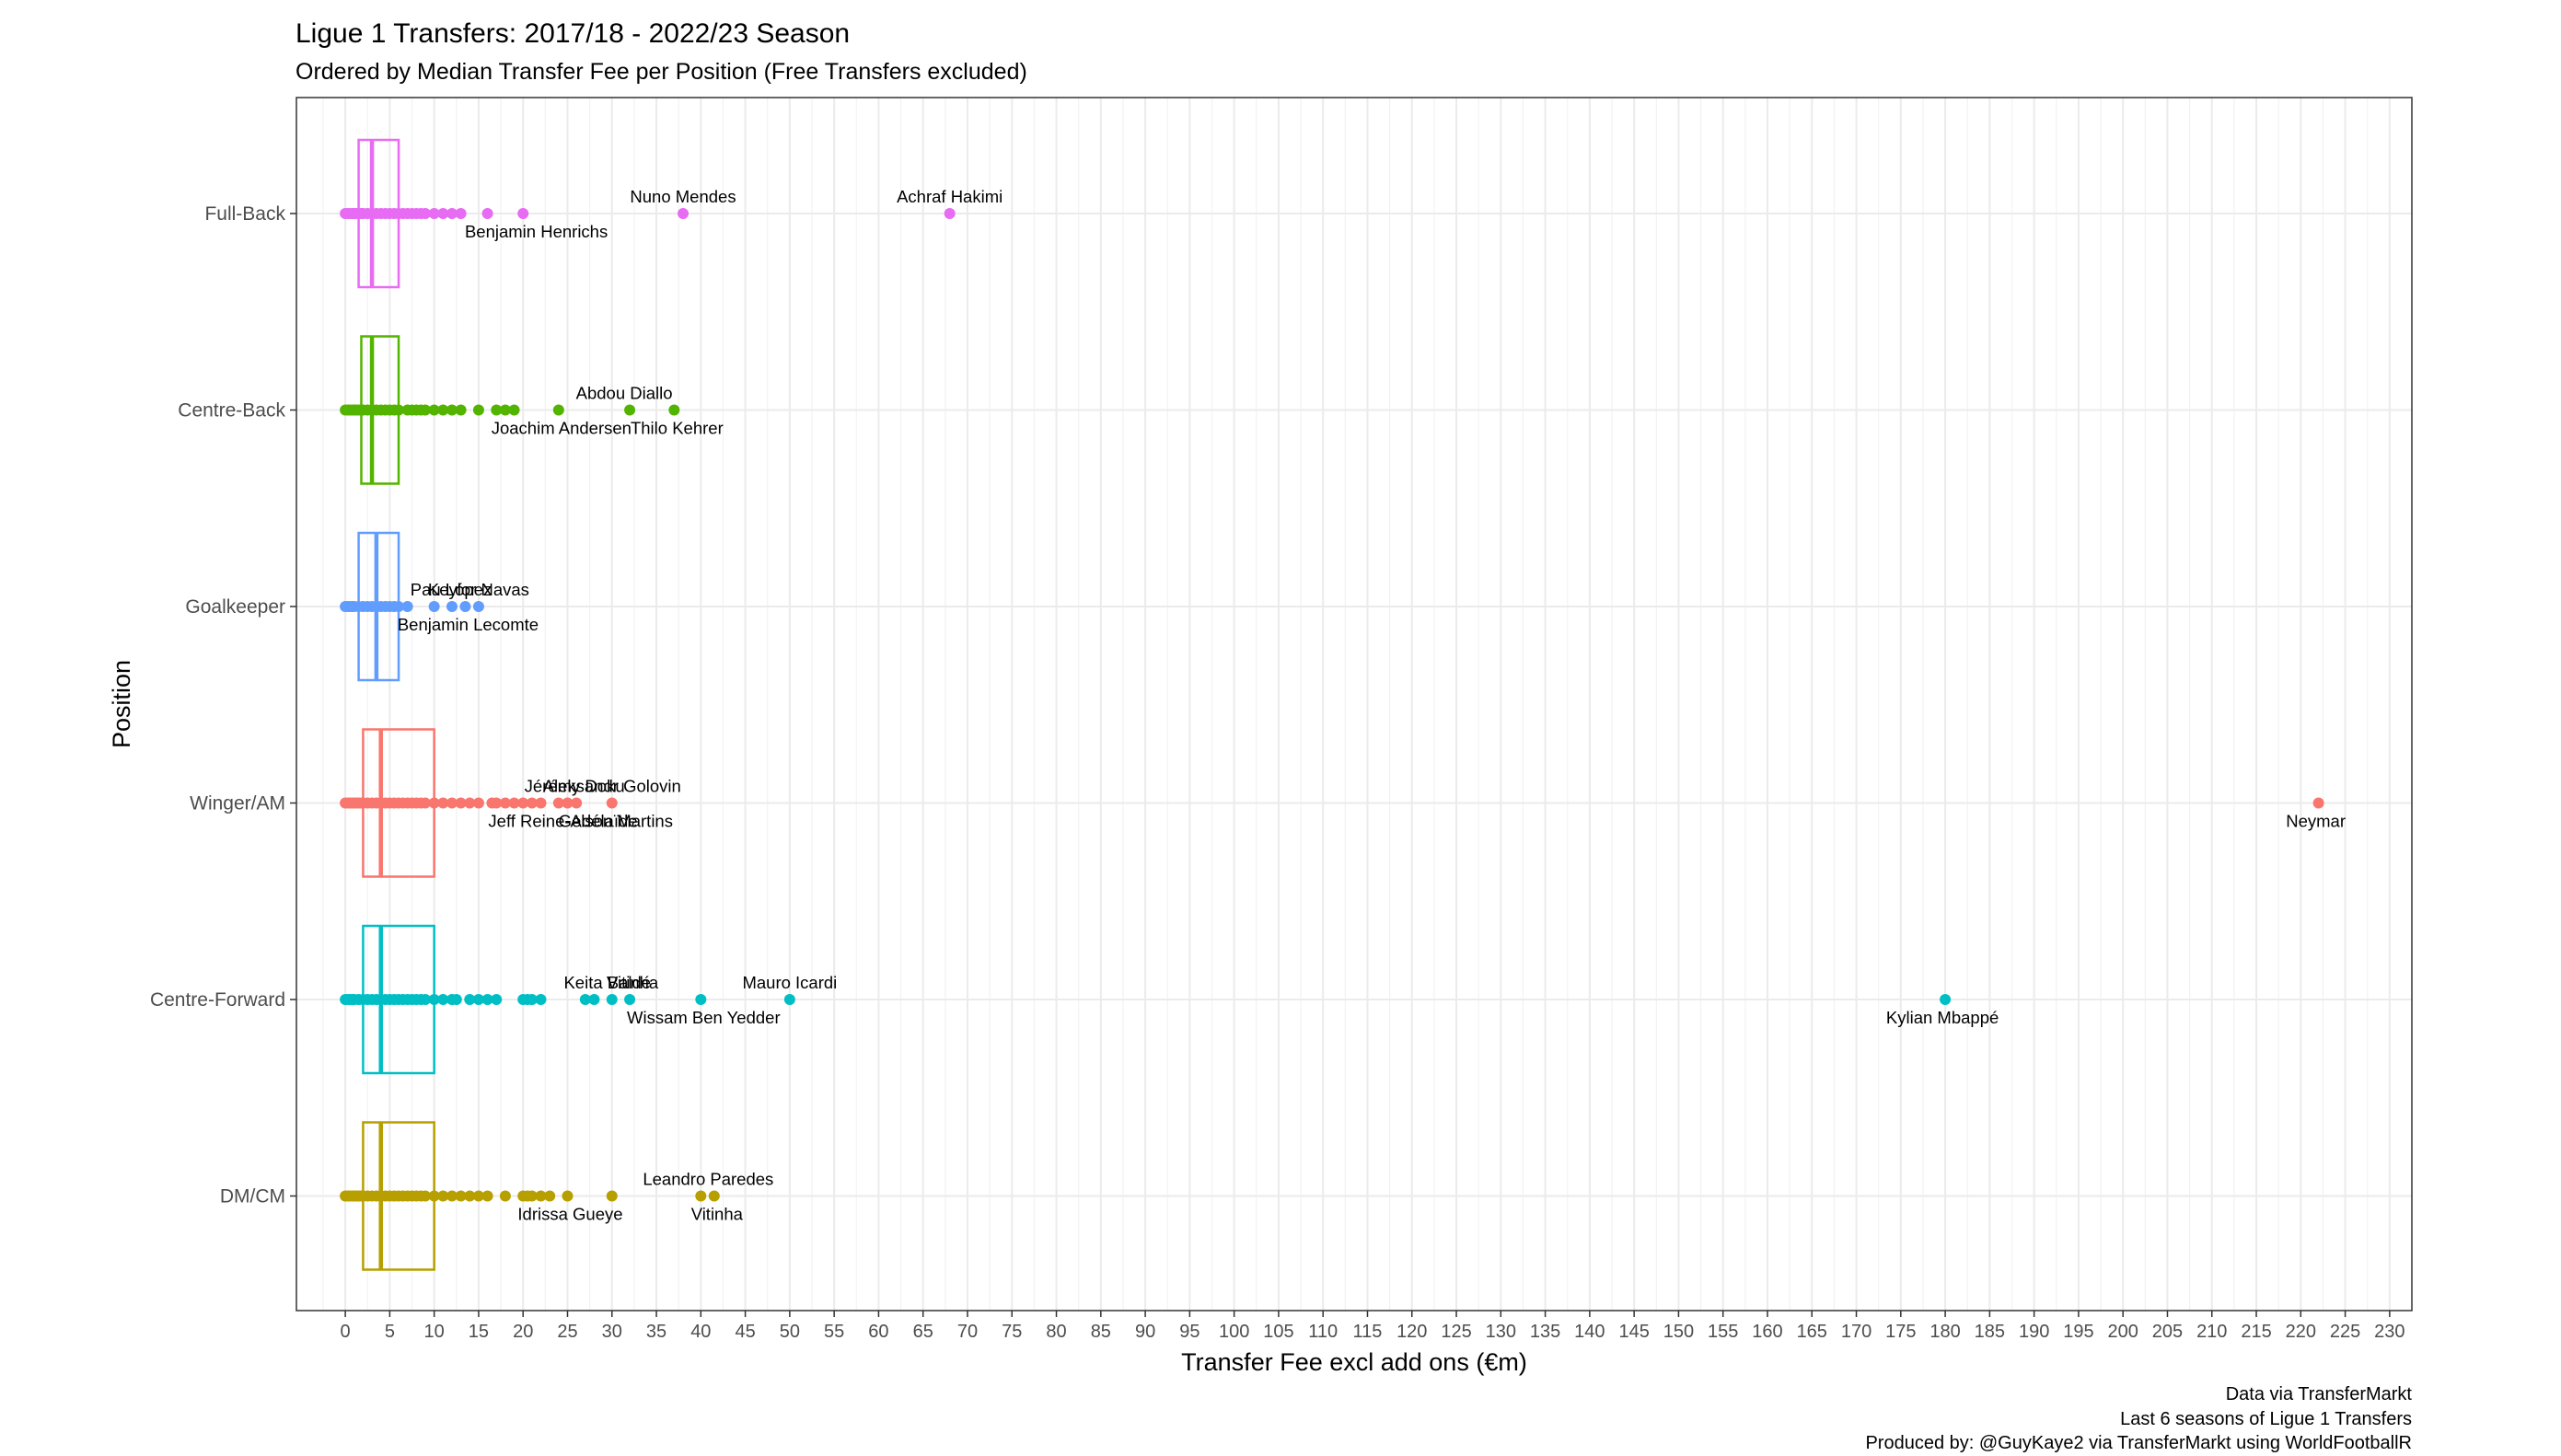 Image resolution: width=2561 pixels, height=1456 pixels. What do you see at coordinates (1278, 1332) in the screenshot?
I see `x-tick-label: 105` at bounding box center [1278, 1332].